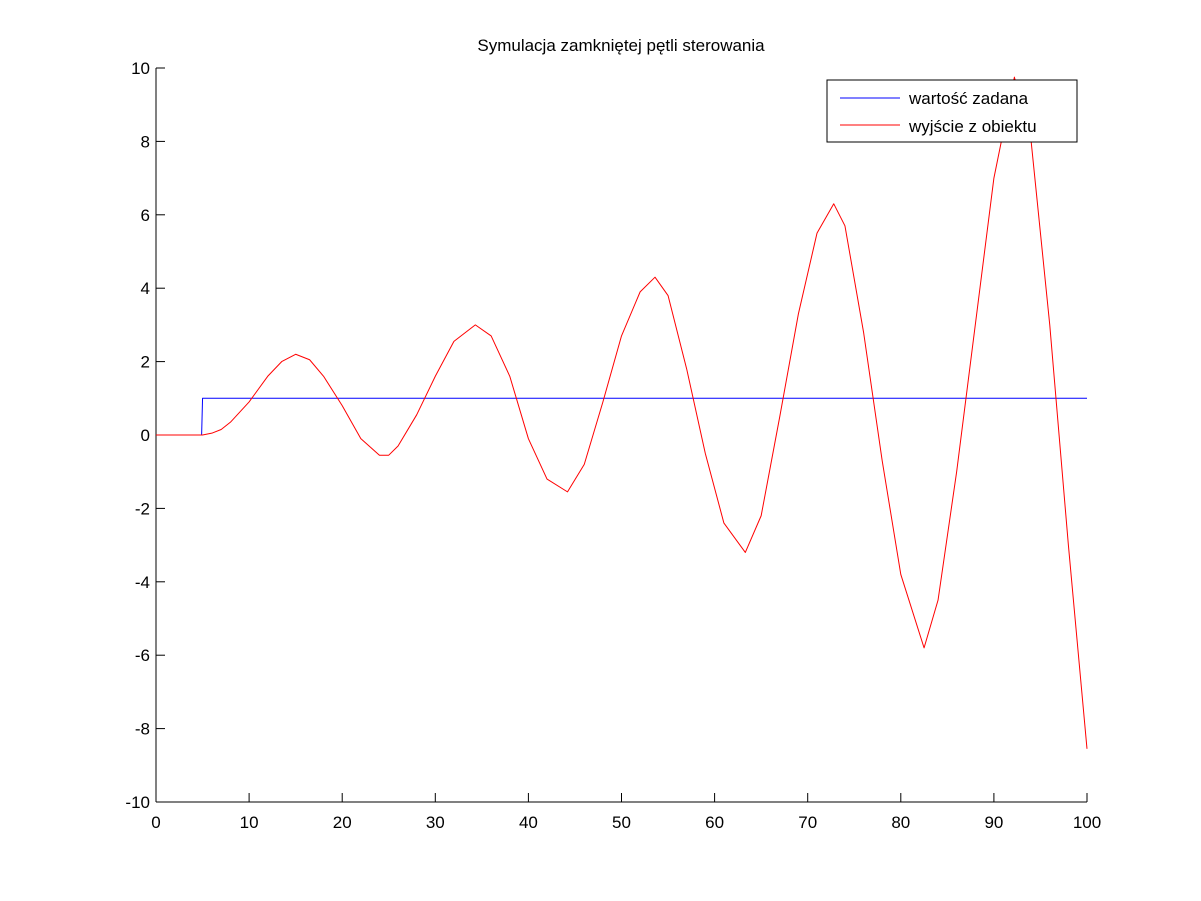 Image resolution: width=1201 pixels, height=901 pixels. What do you see at coordinates (342, 822) in the screenshot?
I see `x-tick-label: 20` at bounding box center [342, 822].